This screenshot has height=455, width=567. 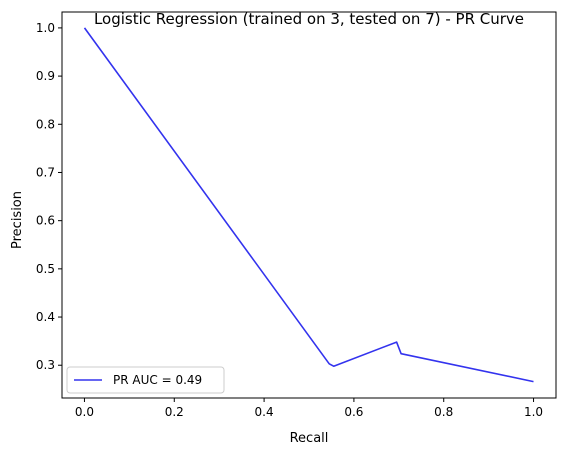 I want to click on legend-label: PR AUC = 0.49, so click(x=157, y=380).